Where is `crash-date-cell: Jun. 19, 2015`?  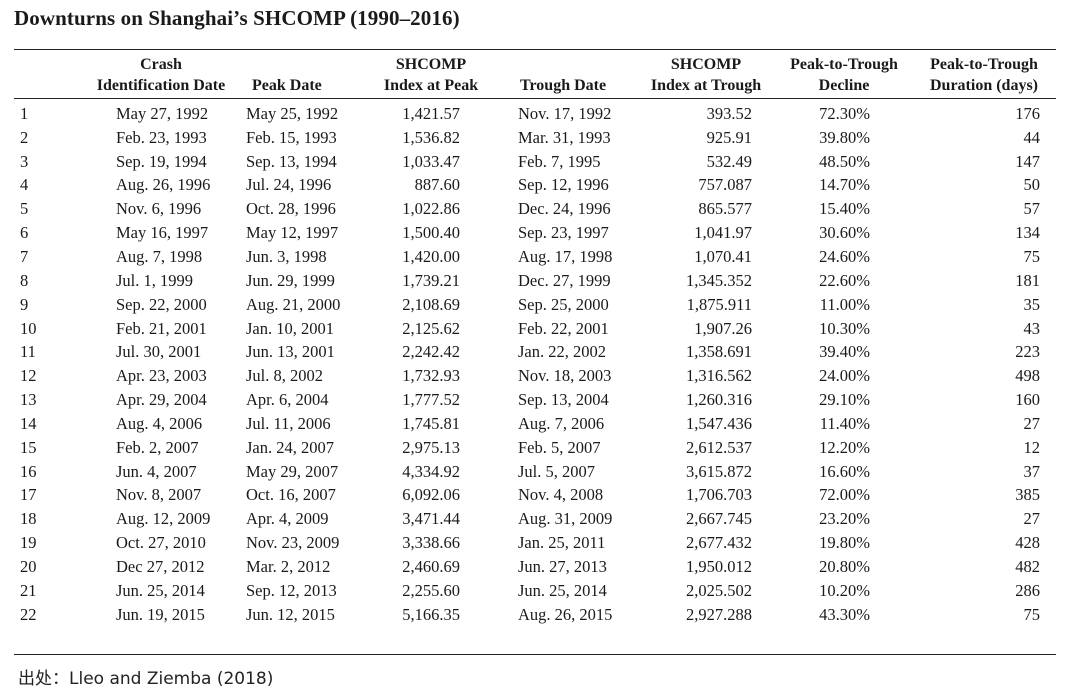 crash-date-cell: Jun. 19, 2015 is located at coordinates (160, 614).